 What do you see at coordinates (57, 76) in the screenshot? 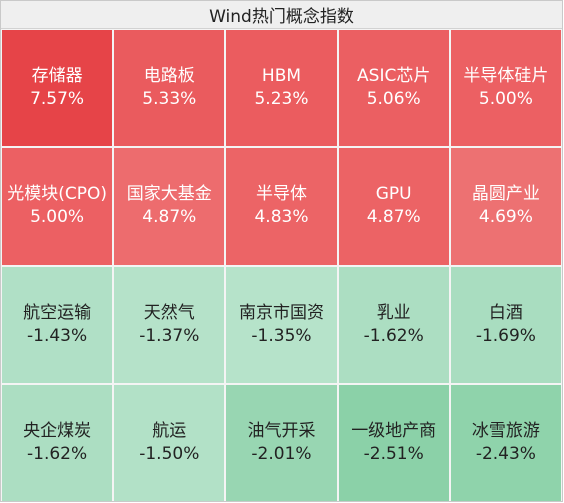
I see `tile-name: 存储器` at bounding box center [57, 76].